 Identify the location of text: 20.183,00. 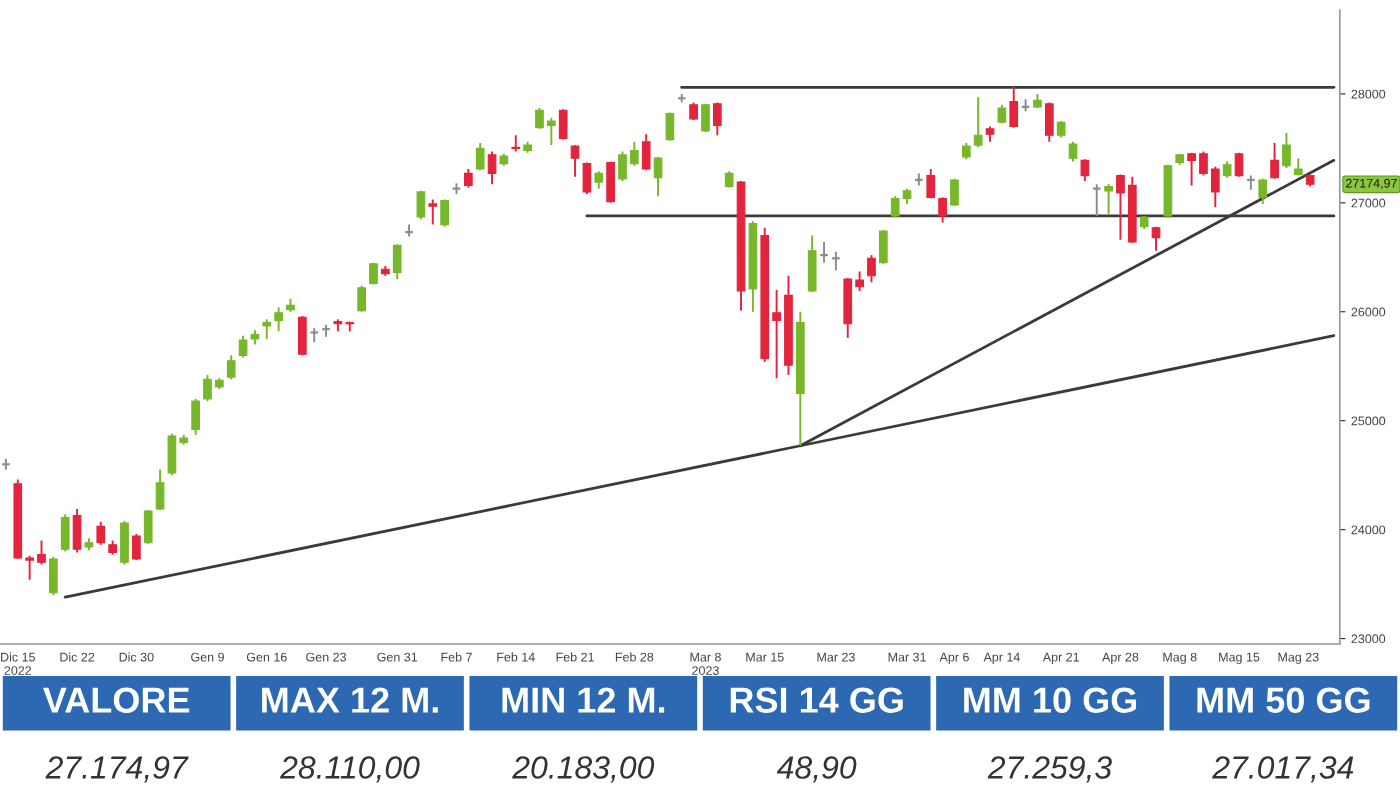
(583, 769).